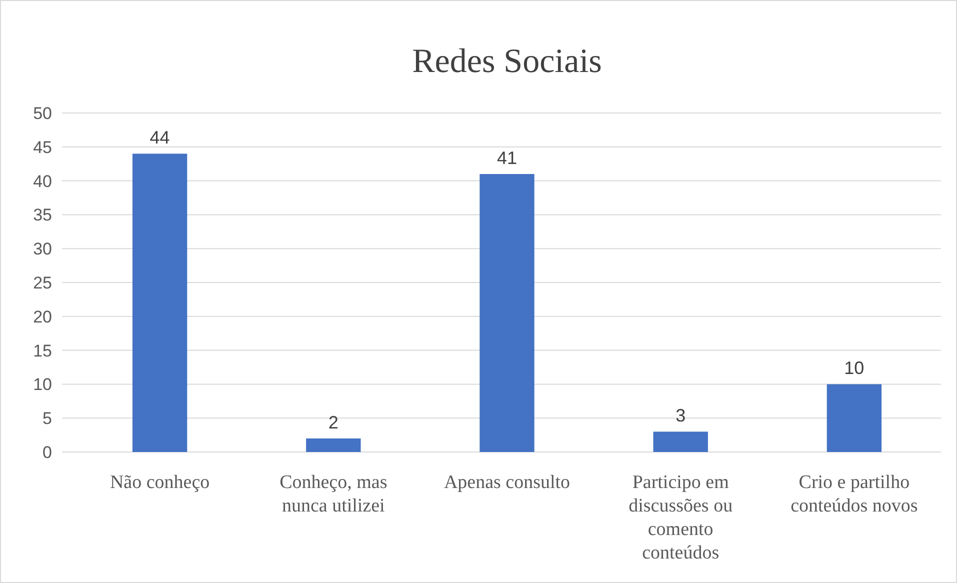  I want to click on y-tick-label: 15, so click(42, 350).